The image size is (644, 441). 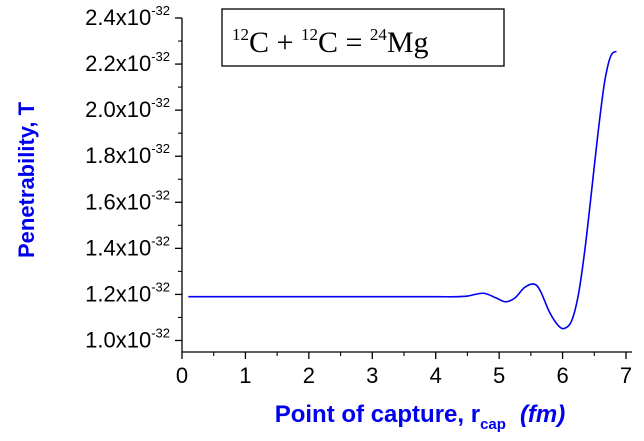 What do you see at coordinates (118, 247) in the screenshot?
I see `y-tick-mantissa: 1.4x10` at bounding box center [118, 247].